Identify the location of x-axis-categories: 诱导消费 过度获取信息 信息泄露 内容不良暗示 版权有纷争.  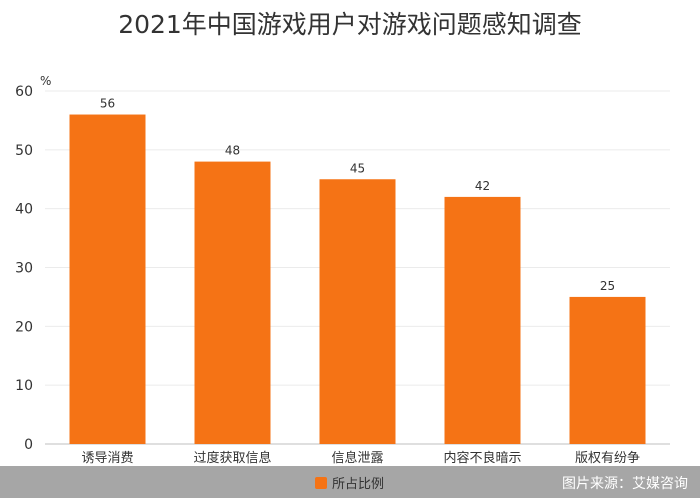
(360, 458).